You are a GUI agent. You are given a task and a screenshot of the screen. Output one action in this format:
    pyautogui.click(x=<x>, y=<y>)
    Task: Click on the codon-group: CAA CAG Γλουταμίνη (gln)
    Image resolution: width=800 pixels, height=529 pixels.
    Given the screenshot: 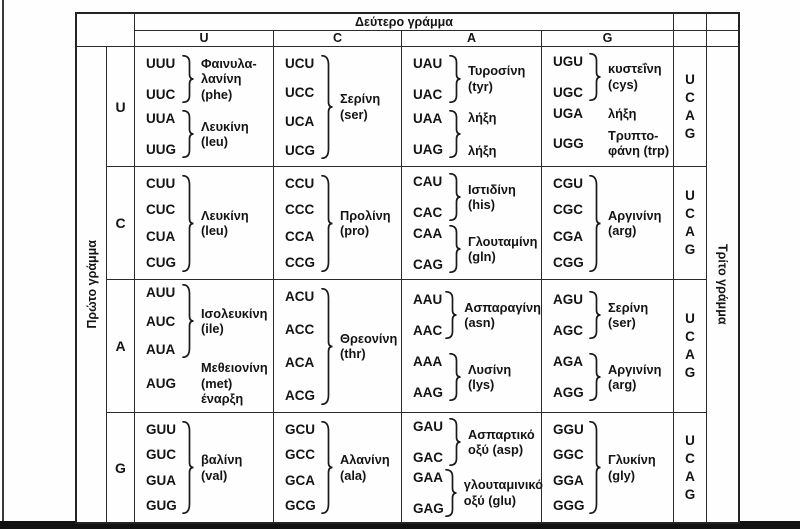 What is the action you would take?
    pyautogui.click(x=471, y=249)
    